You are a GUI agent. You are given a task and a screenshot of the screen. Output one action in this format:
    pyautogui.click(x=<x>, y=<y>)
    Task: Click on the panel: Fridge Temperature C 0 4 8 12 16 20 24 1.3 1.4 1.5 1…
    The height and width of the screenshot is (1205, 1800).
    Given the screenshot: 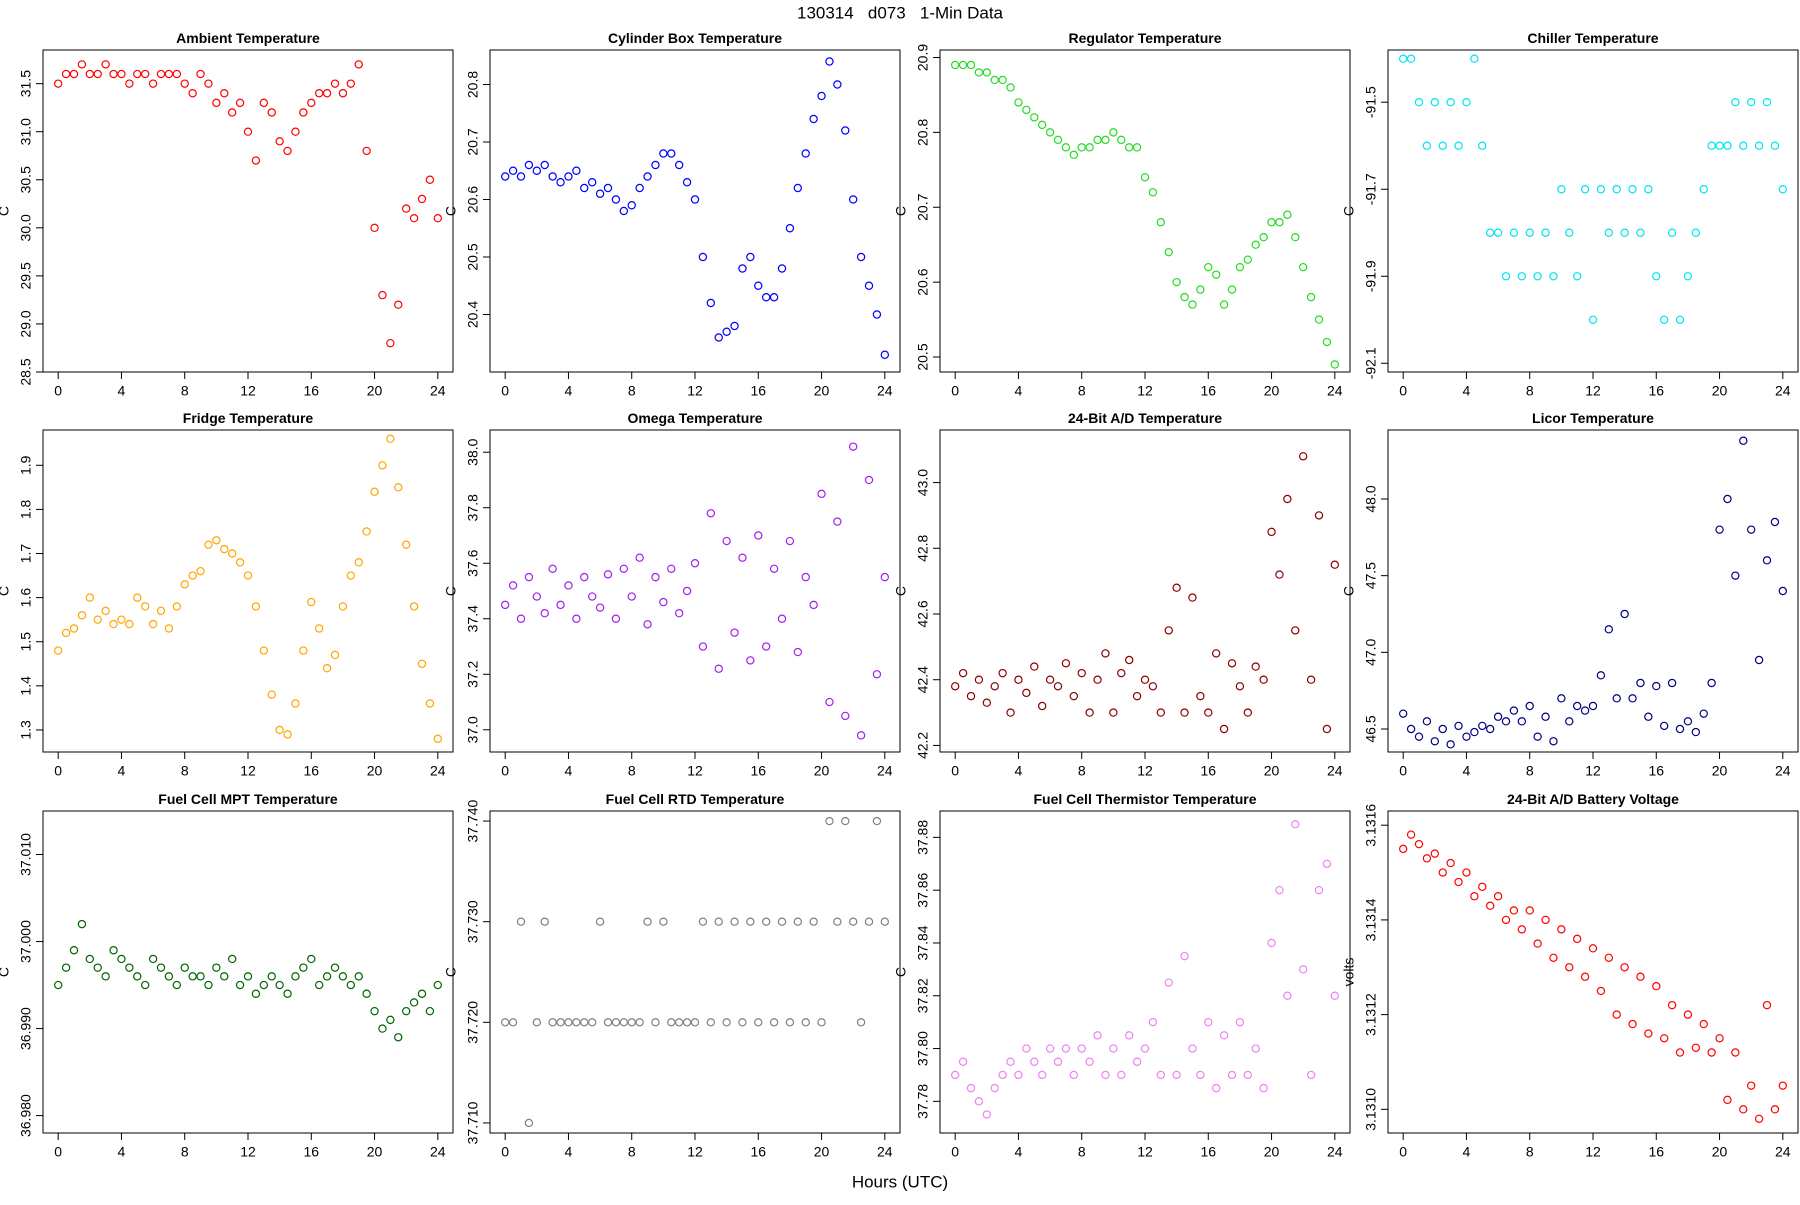 What is the action you would take?
    pyautogui.click(x=227, y=594)
    